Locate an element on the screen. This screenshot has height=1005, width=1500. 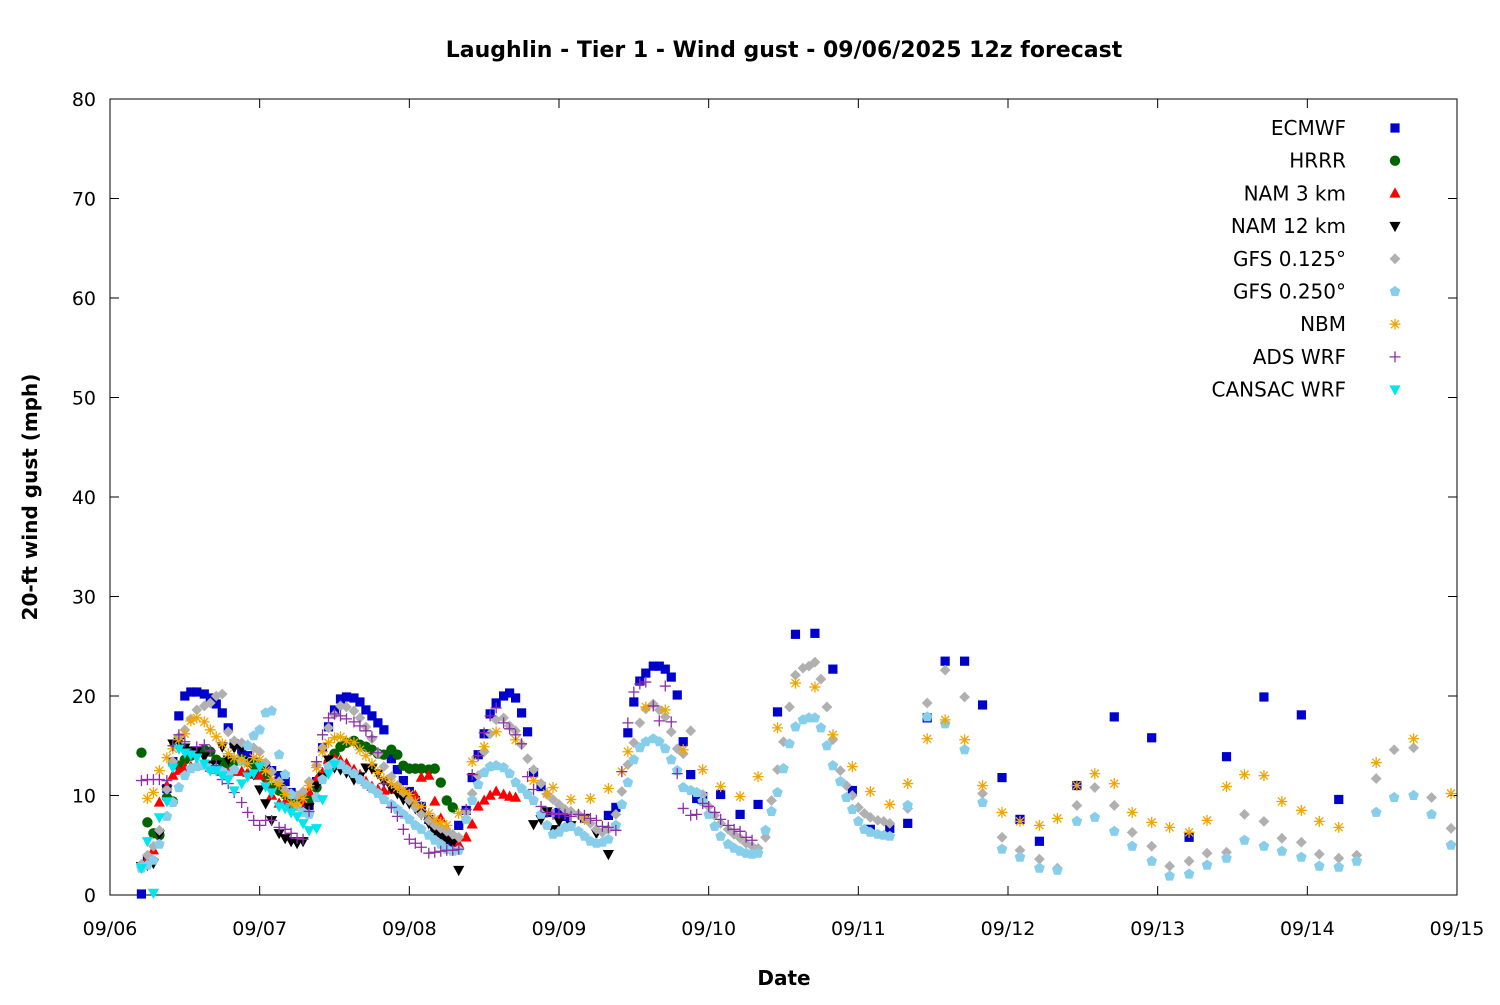
y-tick-label: 60 is located at coordinates (84, 299).